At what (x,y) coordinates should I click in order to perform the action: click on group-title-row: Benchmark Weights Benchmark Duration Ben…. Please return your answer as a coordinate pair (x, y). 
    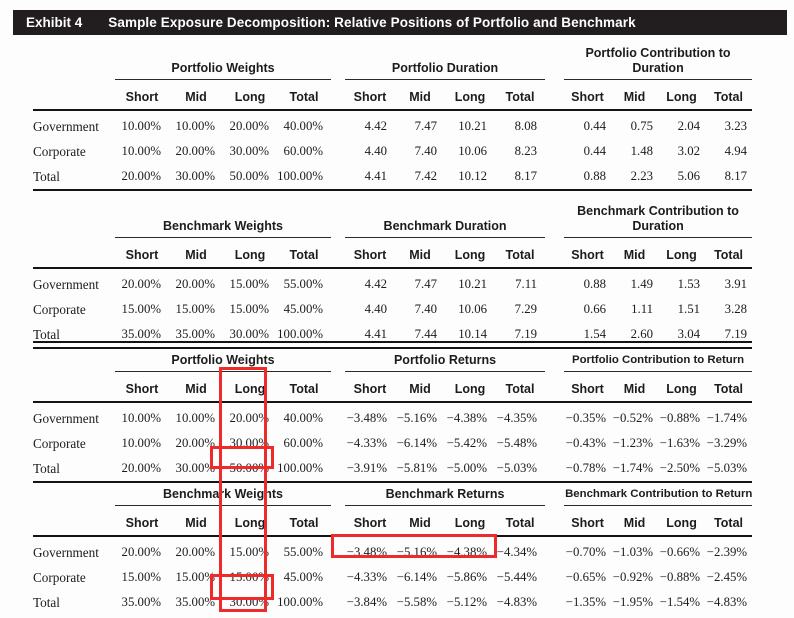
    Looking at the image, I should click on (393, 214).